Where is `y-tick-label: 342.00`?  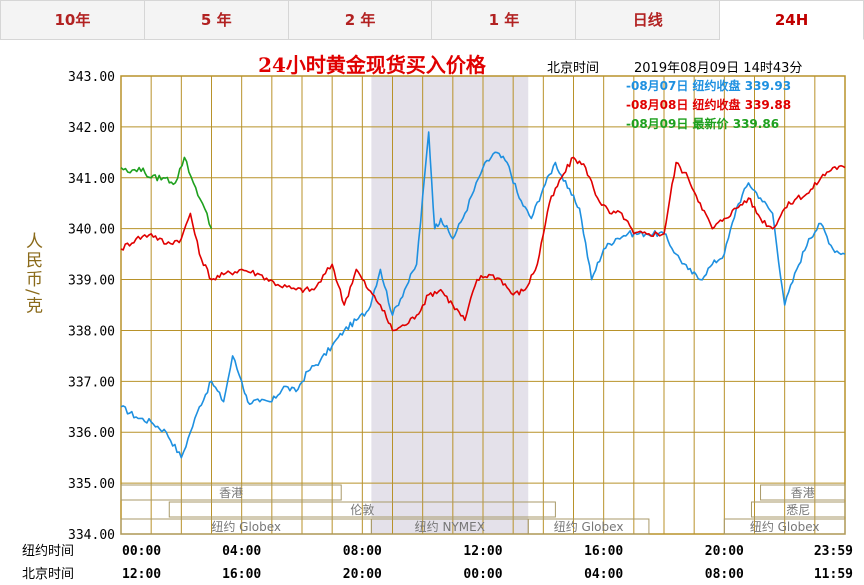
y-tick-label: 342.00 is located at coordinates (91, 128).